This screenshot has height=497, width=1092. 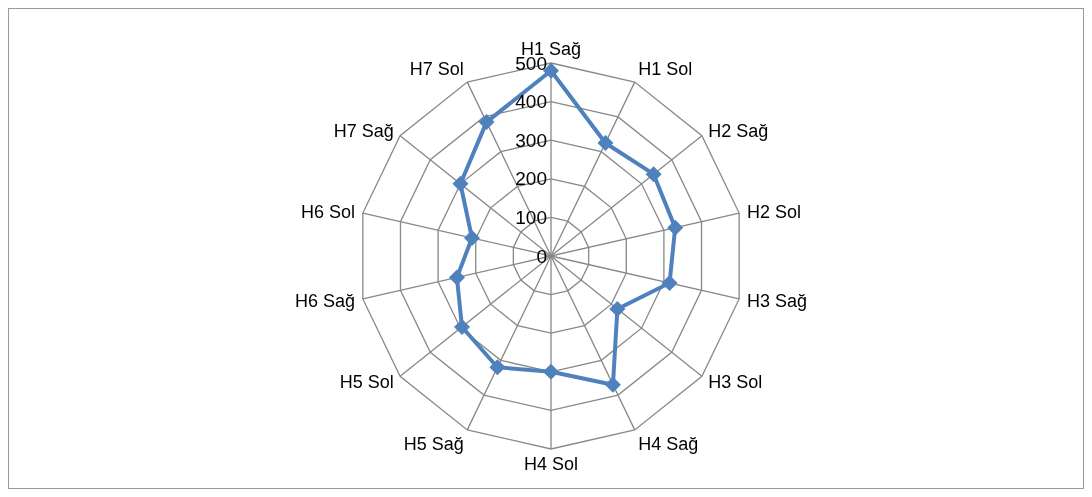 I want to click on spoke-label: H1 Sol, so click(x=665, y=68).